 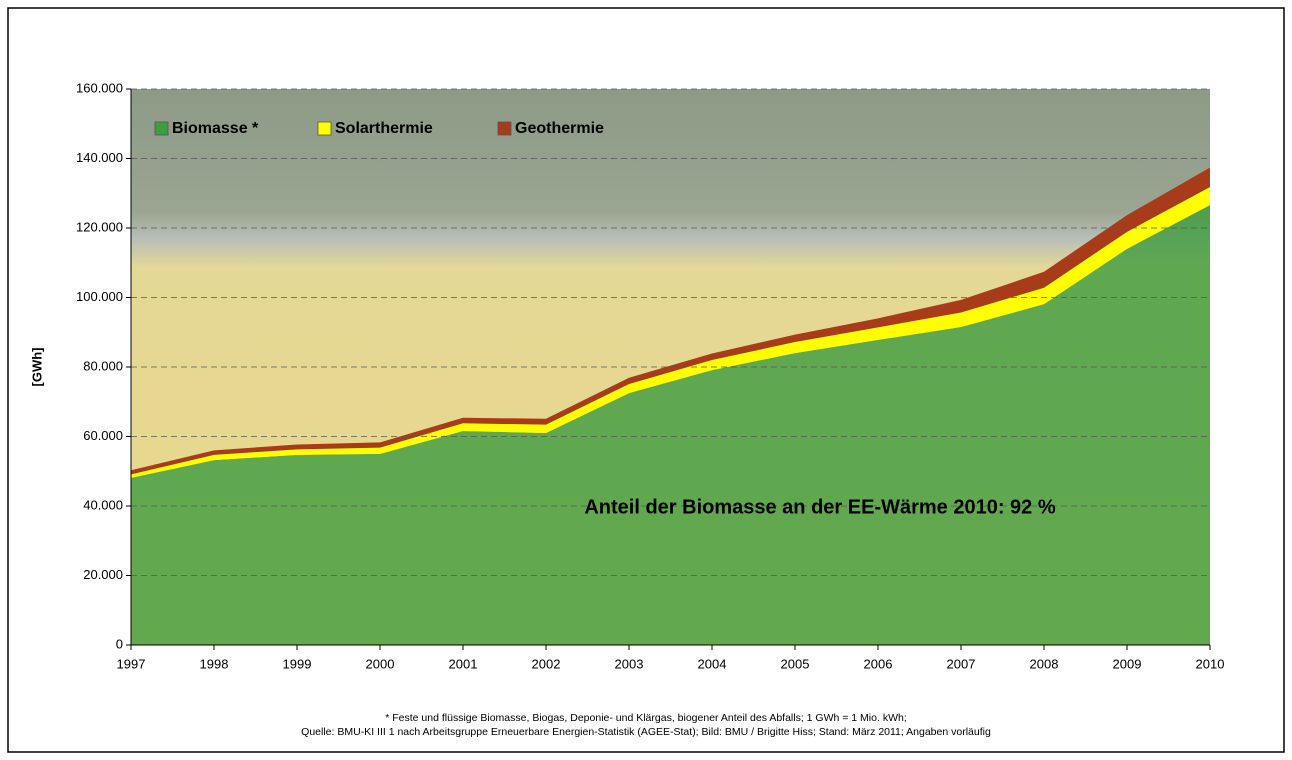 What do you see at coordinates (99, 226) in the screenshot?
I see `y-tick-label: 120.000` at bounding box center [99, 226].